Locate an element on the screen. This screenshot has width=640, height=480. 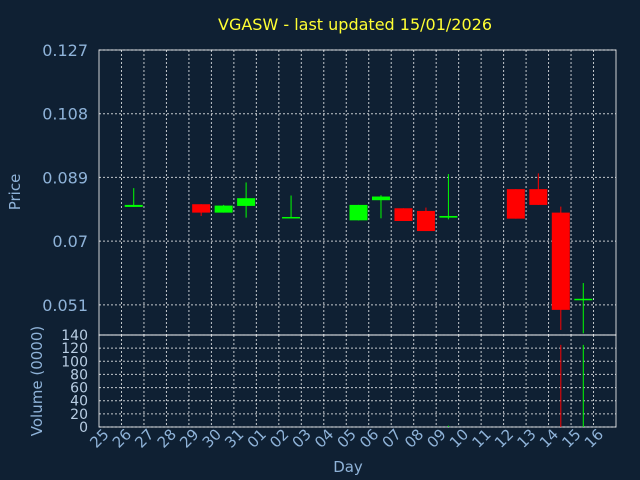
price-tick-label: 0.051 is located at coordinates (65, 305).